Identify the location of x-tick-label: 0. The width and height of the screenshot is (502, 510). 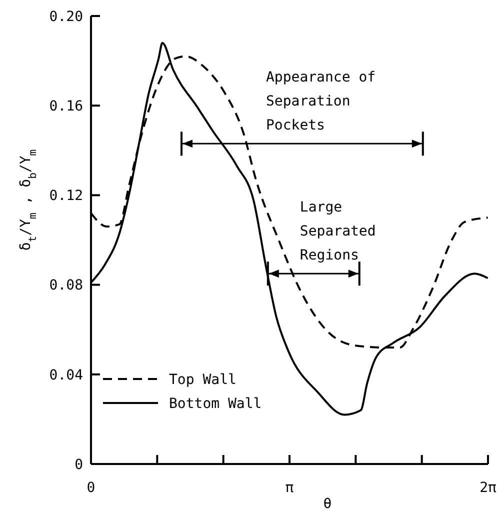
(91, 488).